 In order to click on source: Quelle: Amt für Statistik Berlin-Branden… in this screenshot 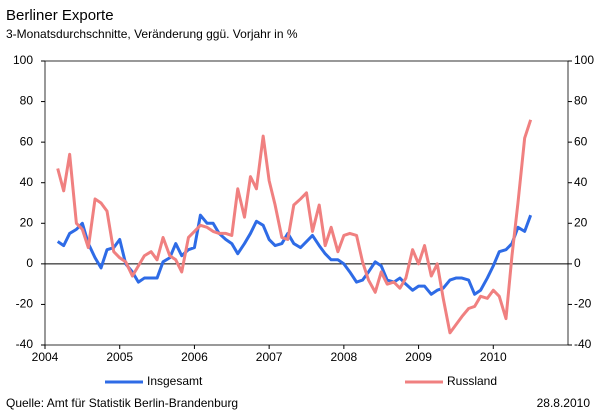, I will do `click(122, 403)`.